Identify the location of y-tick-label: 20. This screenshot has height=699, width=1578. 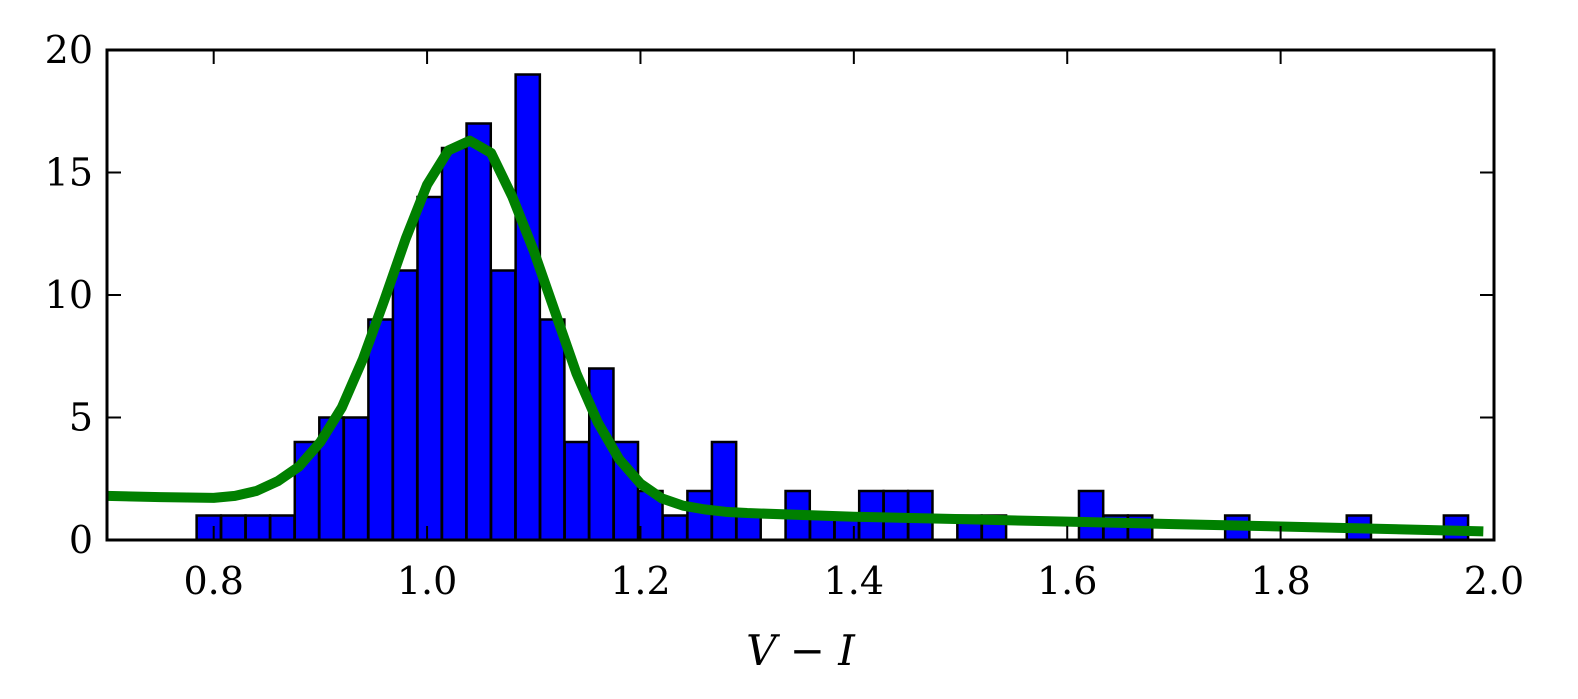
(69, 50).